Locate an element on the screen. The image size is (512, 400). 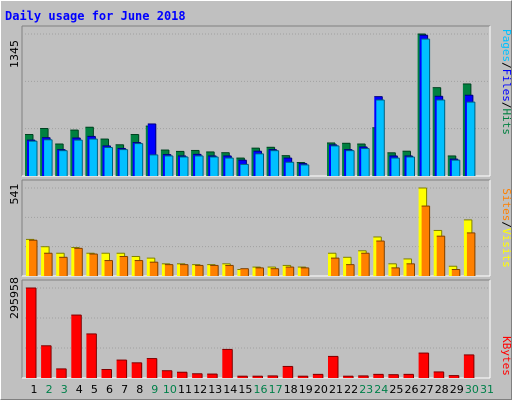
day-label: 11 is located at coordinates (185, 389).